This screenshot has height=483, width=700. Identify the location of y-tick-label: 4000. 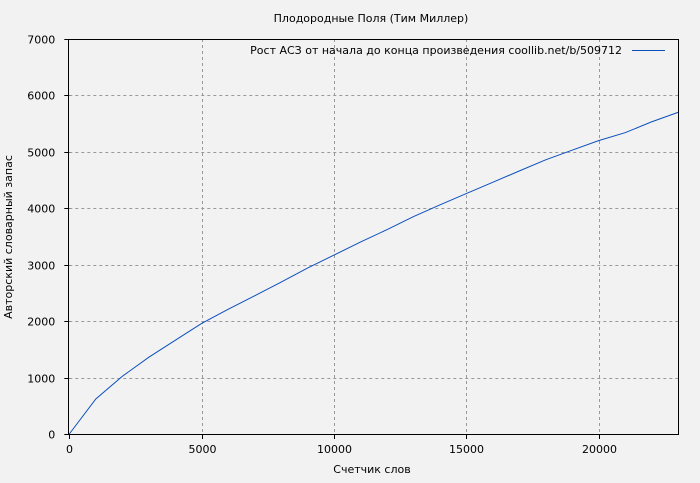
(41, 209).